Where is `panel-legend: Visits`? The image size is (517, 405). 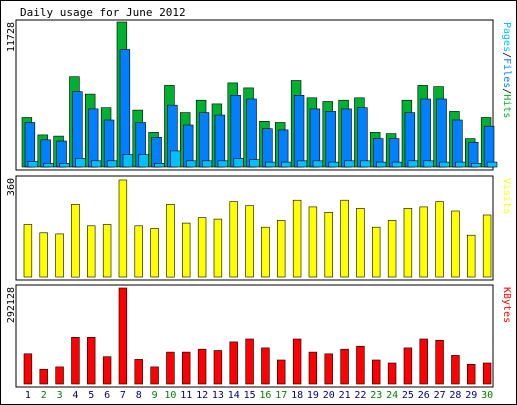 panel-legend: Visits is located at coordinates (506, 196).